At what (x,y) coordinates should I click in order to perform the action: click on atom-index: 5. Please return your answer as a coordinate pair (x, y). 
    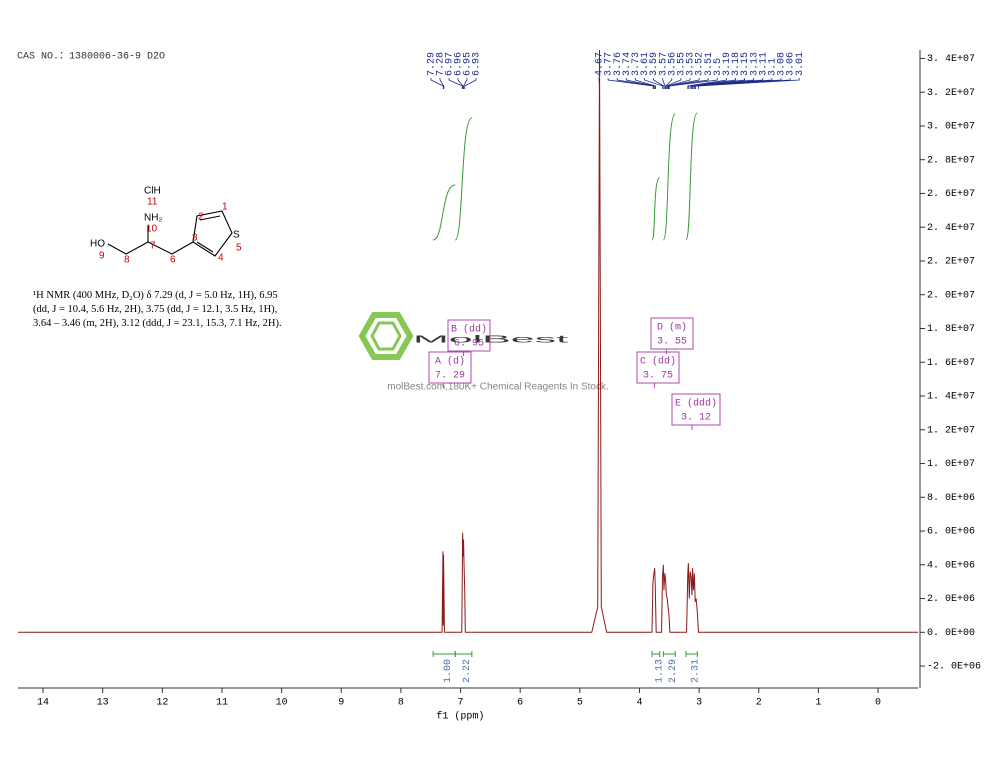
    Looking at the image, I should click on (239, 248).